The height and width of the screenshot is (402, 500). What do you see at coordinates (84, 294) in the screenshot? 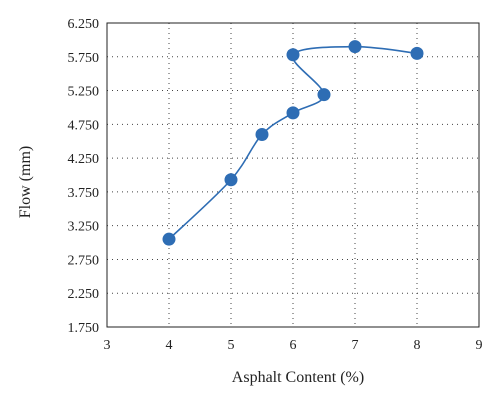
I see `y-tick-label: 2.250` at bounding box center [84, 294].